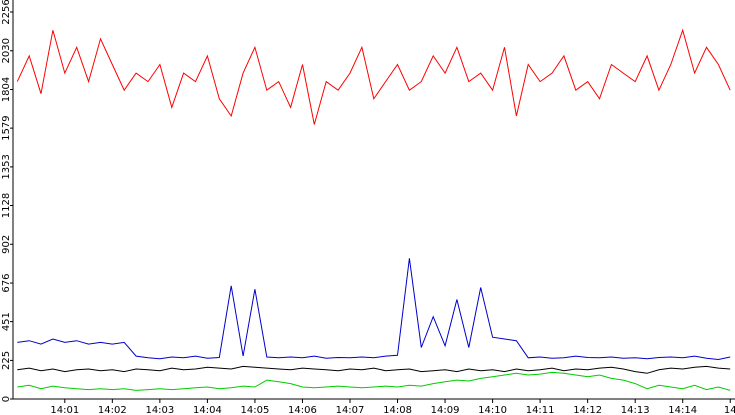 The image size is (735, 415). Describe the element at coordinates (6, 50) in the screenshot. I see `y-tick-label: 2030` at that location.